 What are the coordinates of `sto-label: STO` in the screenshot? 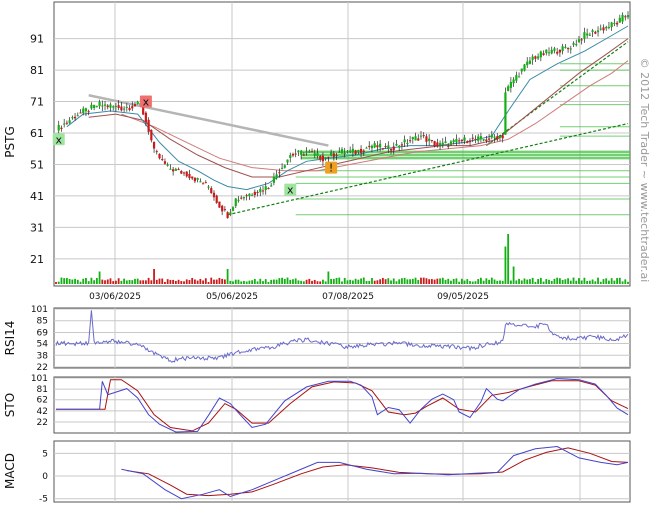 It's located at (10, 405).